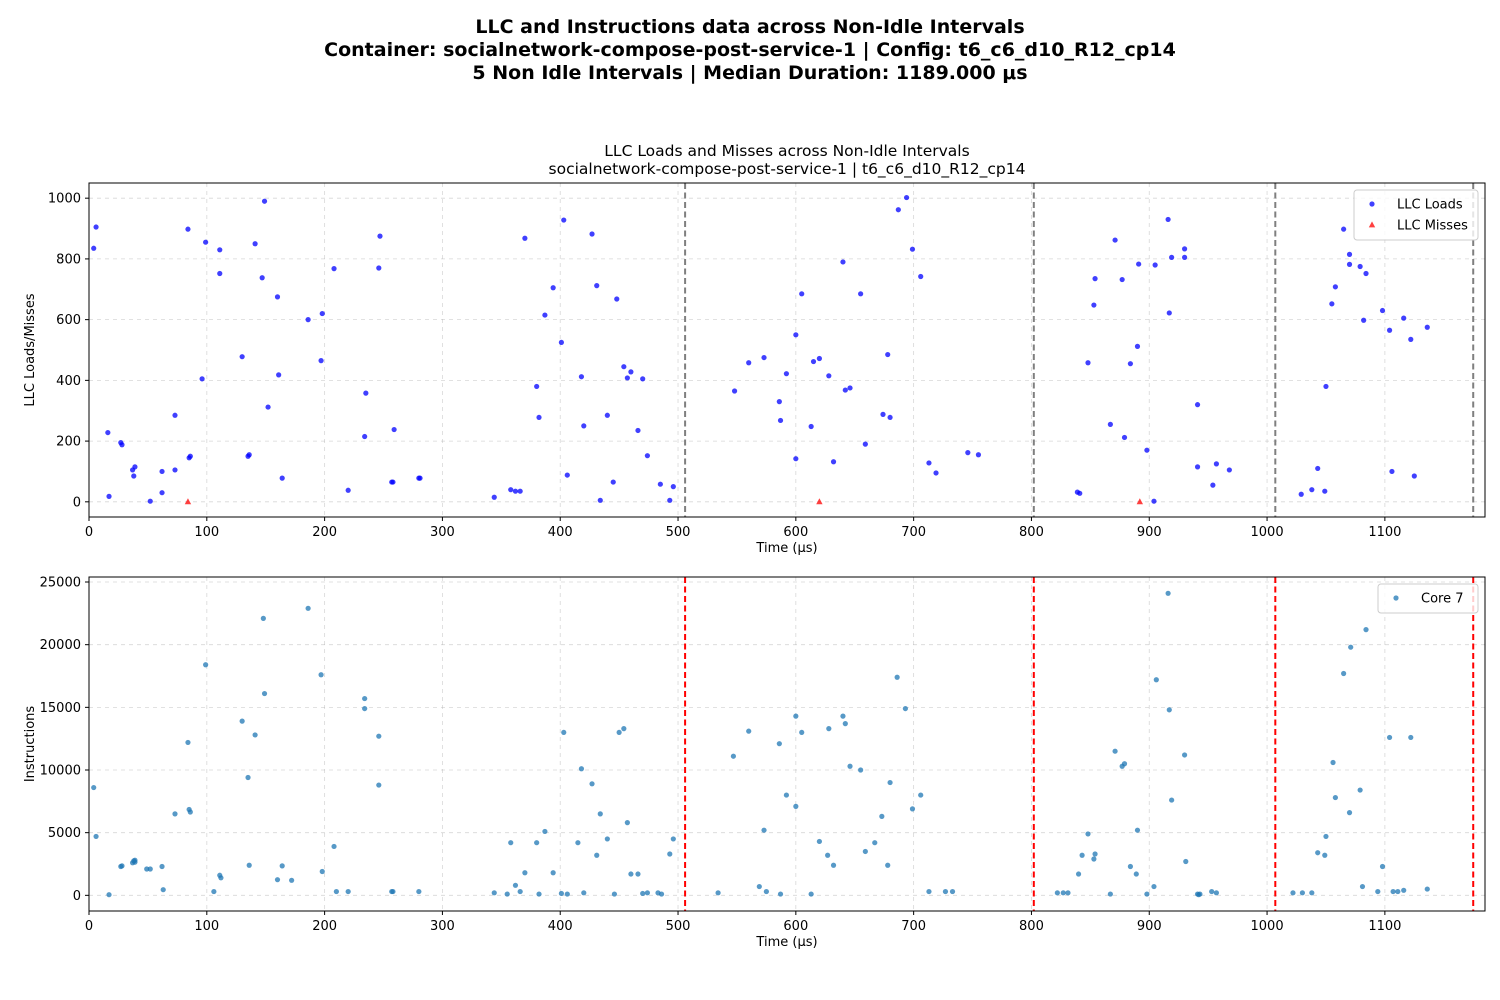  Describe the element at coordinates (77, 502) in the screenshot. I see `chart1-y-tick-label: 0` at that location.